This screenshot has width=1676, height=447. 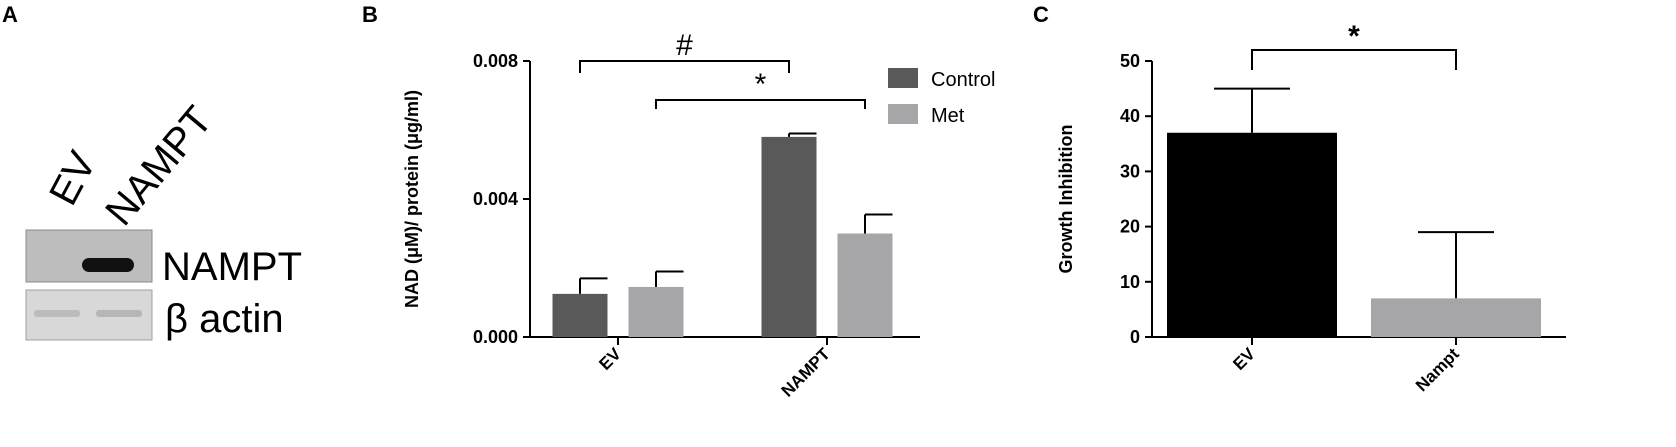 I want to click on y-tick-label: 0, so click(x=1135, y=337).